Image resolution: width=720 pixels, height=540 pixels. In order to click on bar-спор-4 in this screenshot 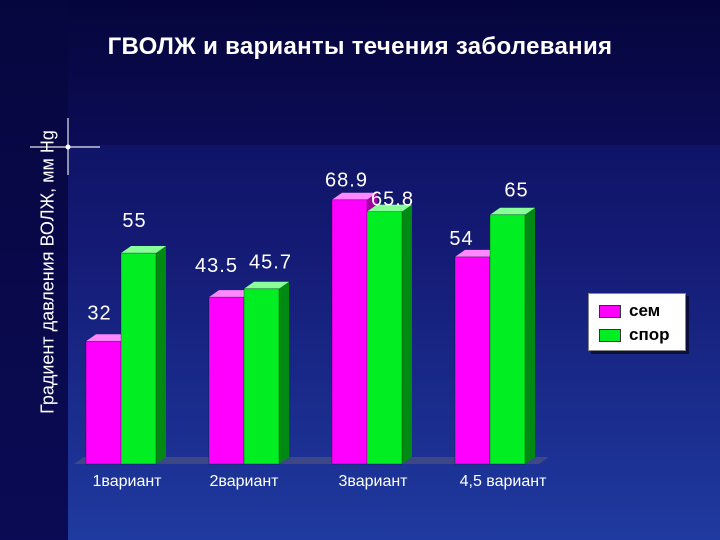, I will do `click(512, 336)`.